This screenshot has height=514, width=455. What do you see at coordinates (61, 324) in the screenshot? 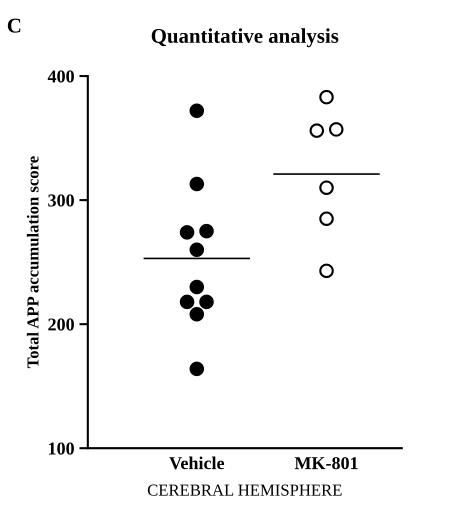
I see `y-tick-label: 200` at bounding box center [61, 324].